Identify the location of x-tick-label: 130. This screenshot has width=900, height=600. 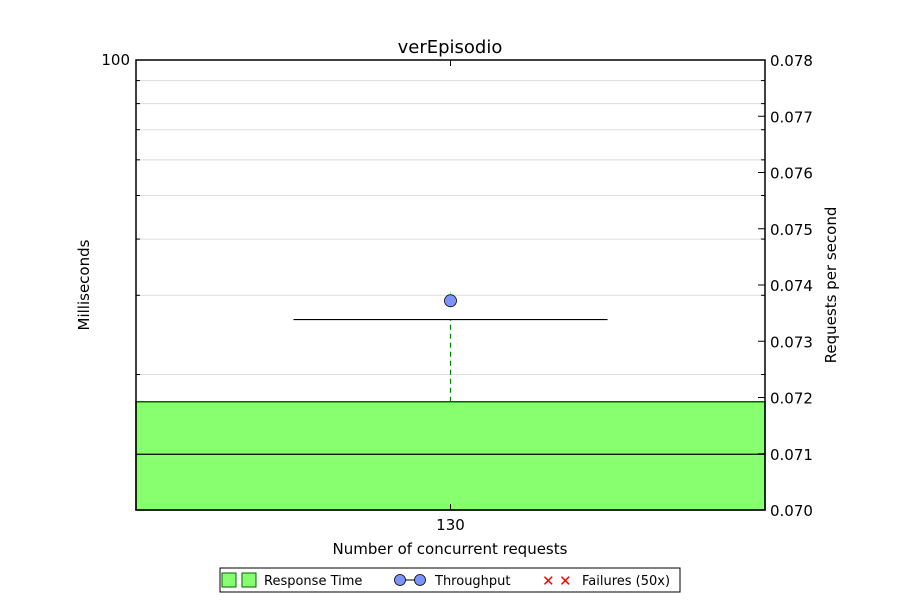
(450, 525).